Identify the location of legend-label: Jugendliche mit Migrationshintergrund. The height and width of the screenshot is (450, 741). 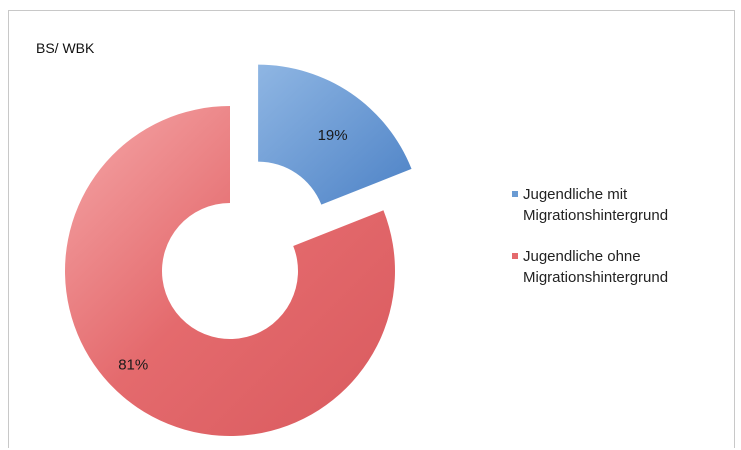
(596, 205).